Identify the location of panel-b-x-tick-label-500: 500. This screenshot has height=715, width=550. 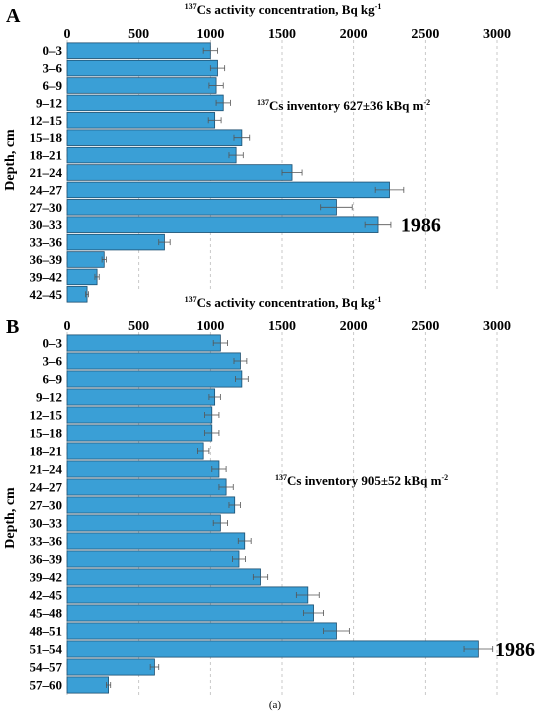
(138, 326).